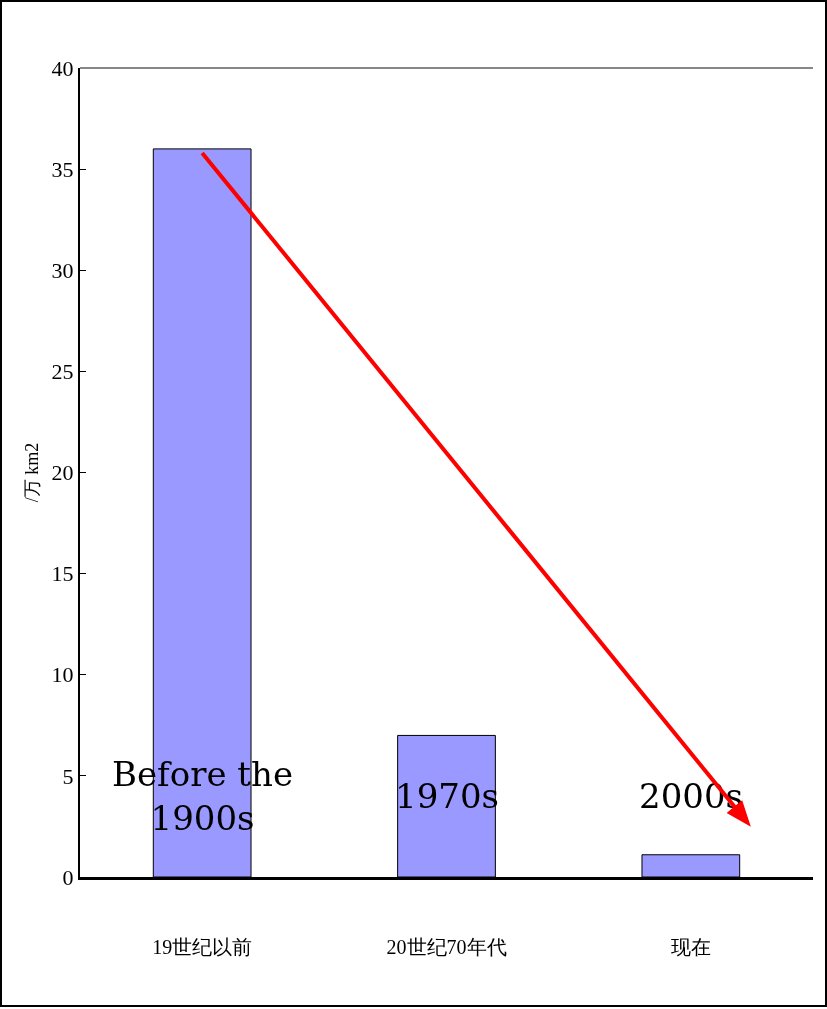  I want to click on y-tick-label: 20, so click(62, 473).